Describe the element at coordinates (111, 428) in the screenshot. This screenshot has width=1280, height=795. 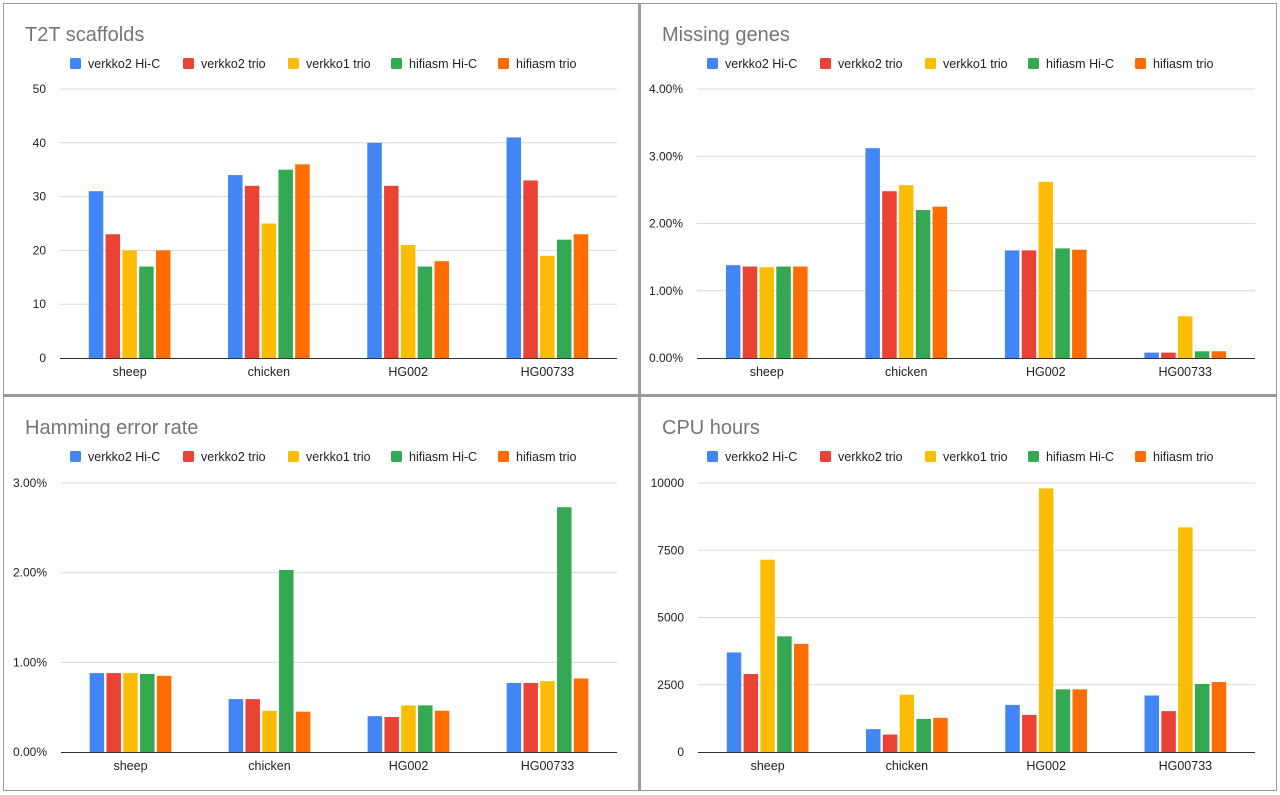
I see `chart-title: Hamming error rate` at that location.